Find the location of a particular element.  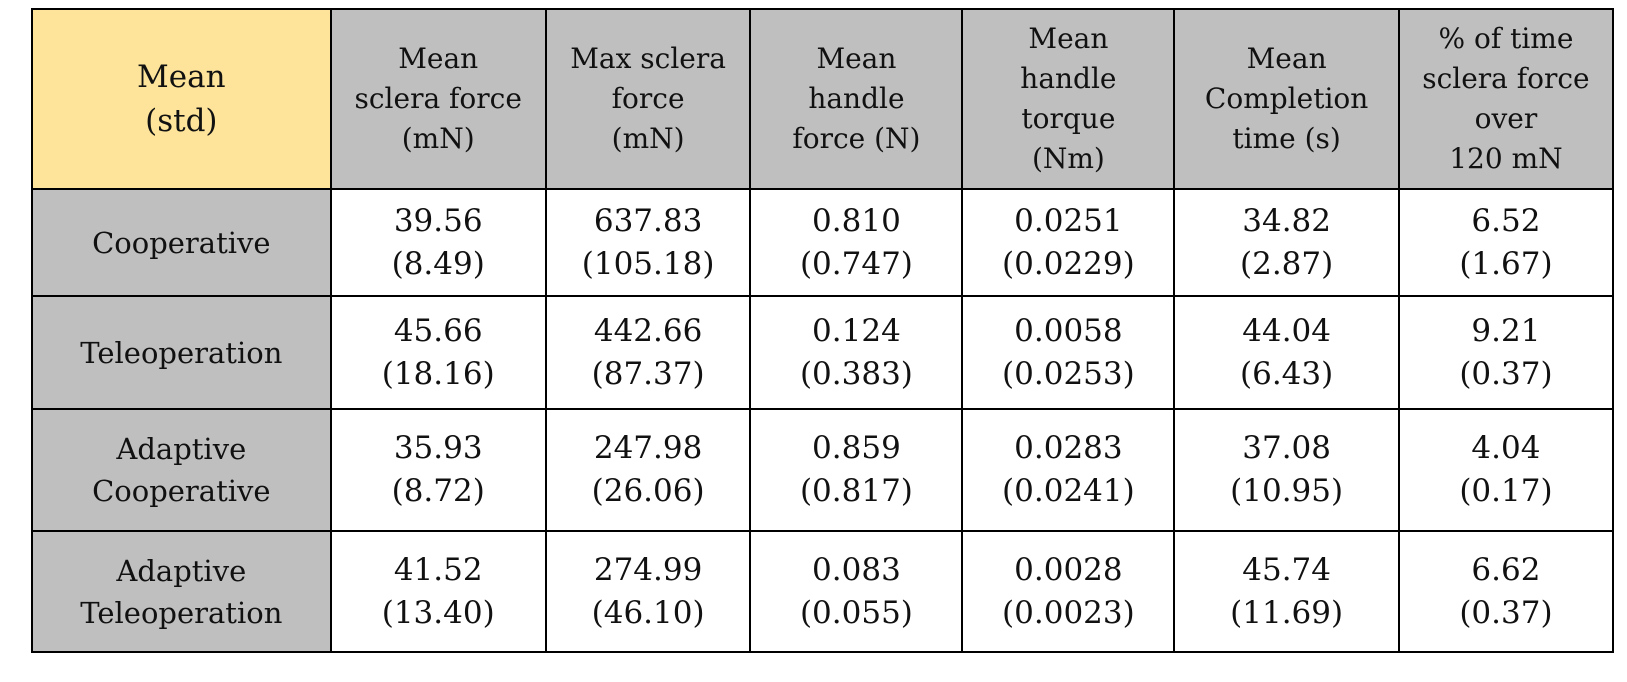

cell-mean: 0.0058 is located at coordinates (1068, 330).